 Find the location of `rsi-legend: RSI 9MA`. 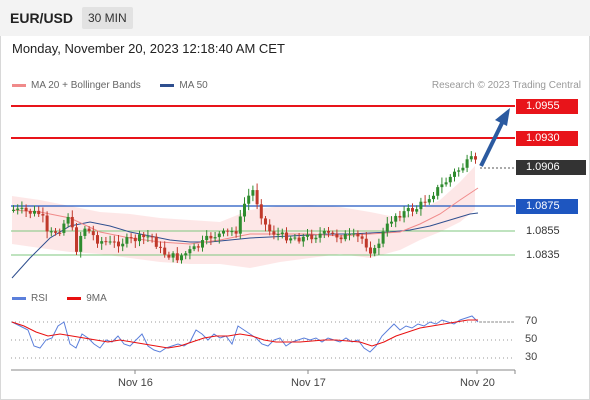

rsi-legend: RSI 9MA is located at coordinates (59, 298).